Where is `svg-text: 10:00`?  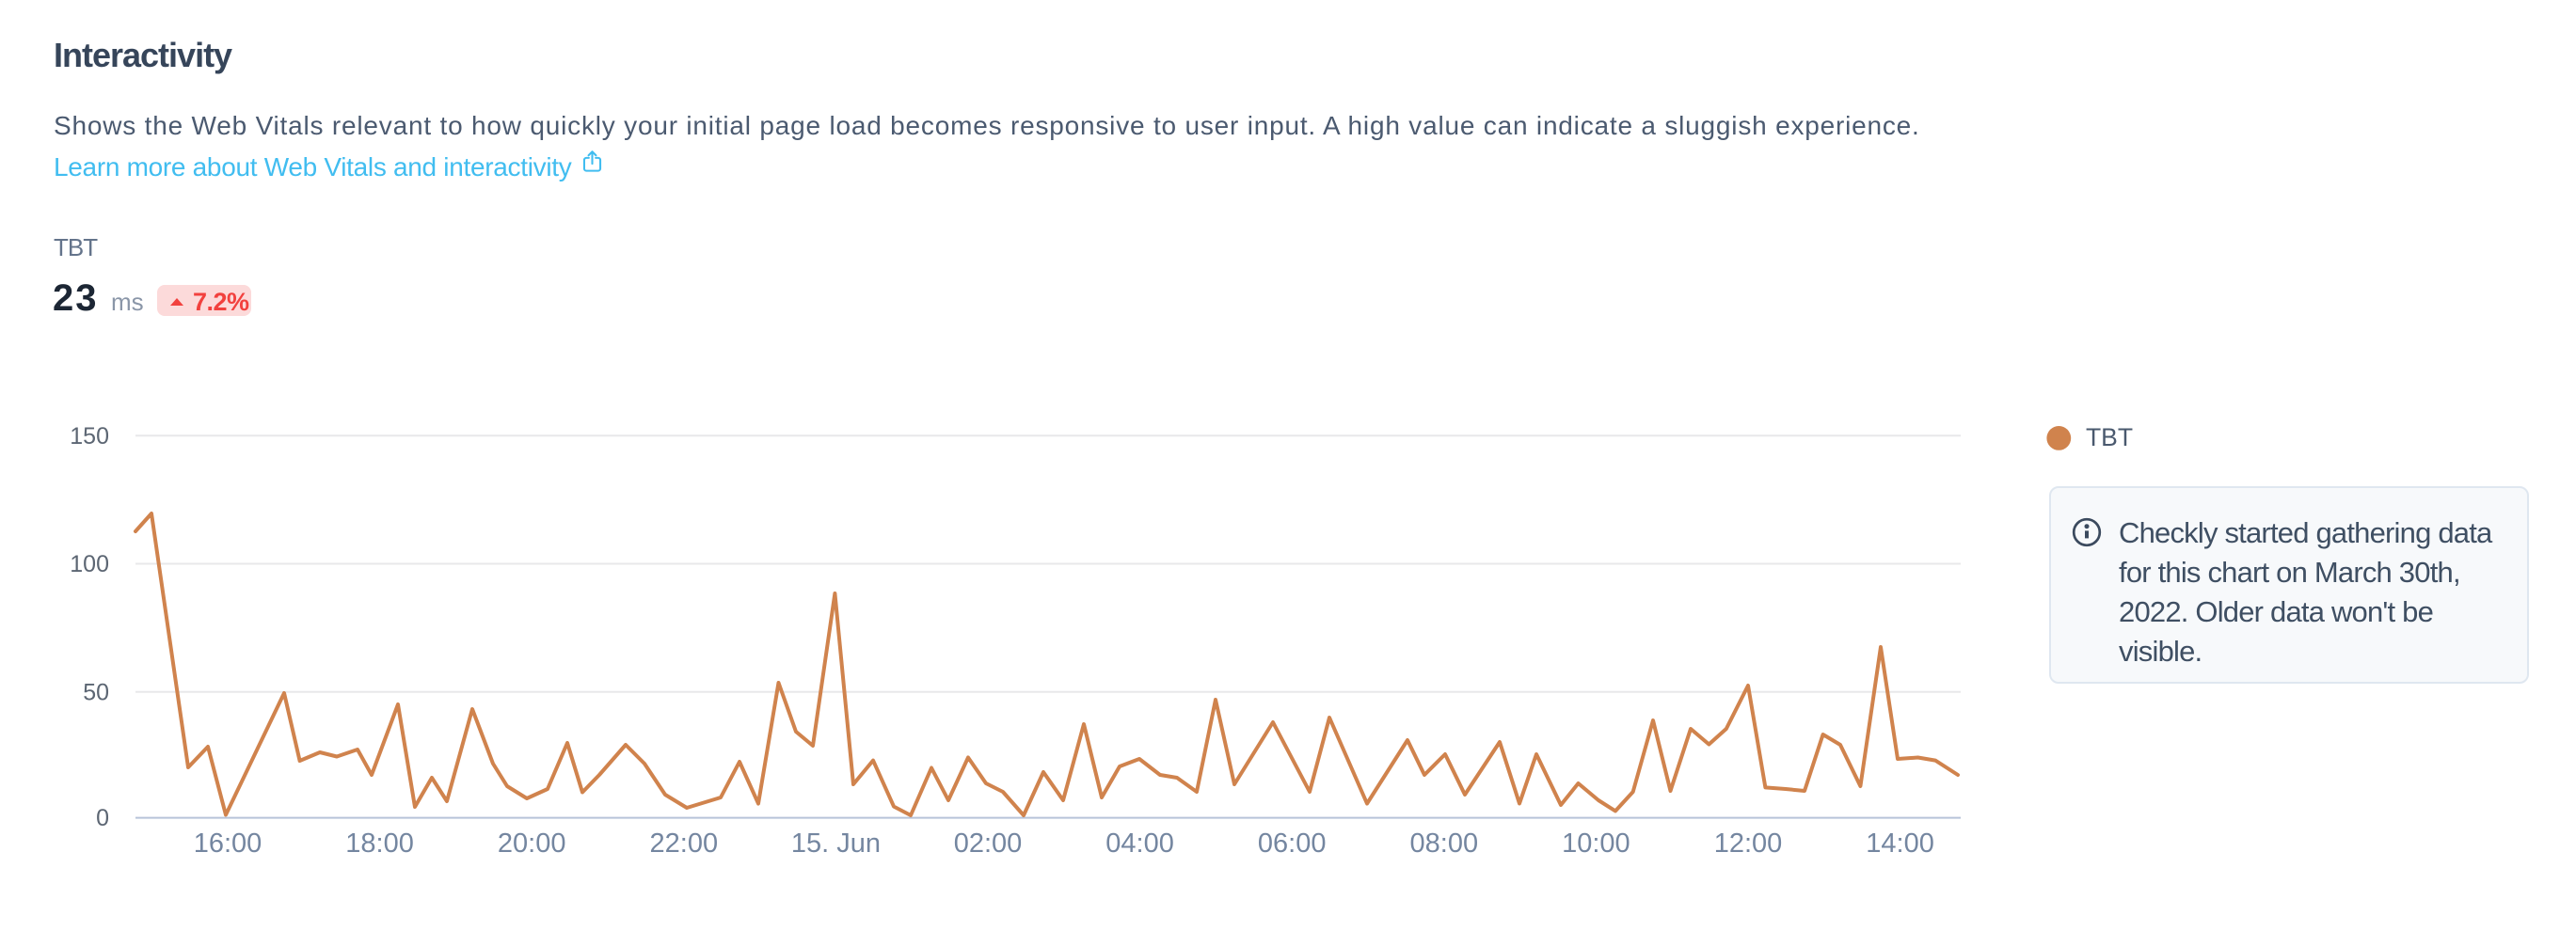
svg-text: 10:00 is located at coordinates (1596, 843).